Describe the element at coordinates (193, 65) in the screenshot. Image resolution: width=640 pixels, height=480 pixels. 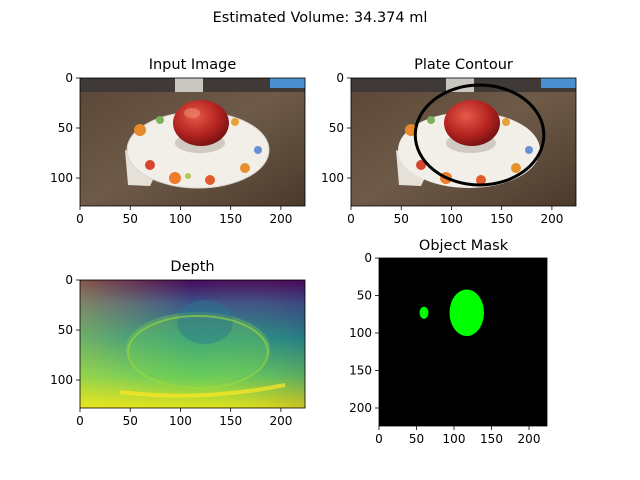
I see `panel-title: Input Image` at that location.